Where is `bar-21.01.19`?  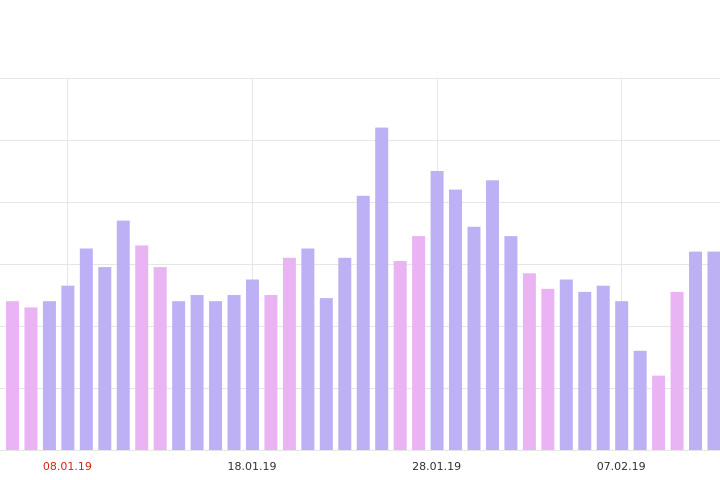
bar-21.01.19 is located at coordinates (308, 349).